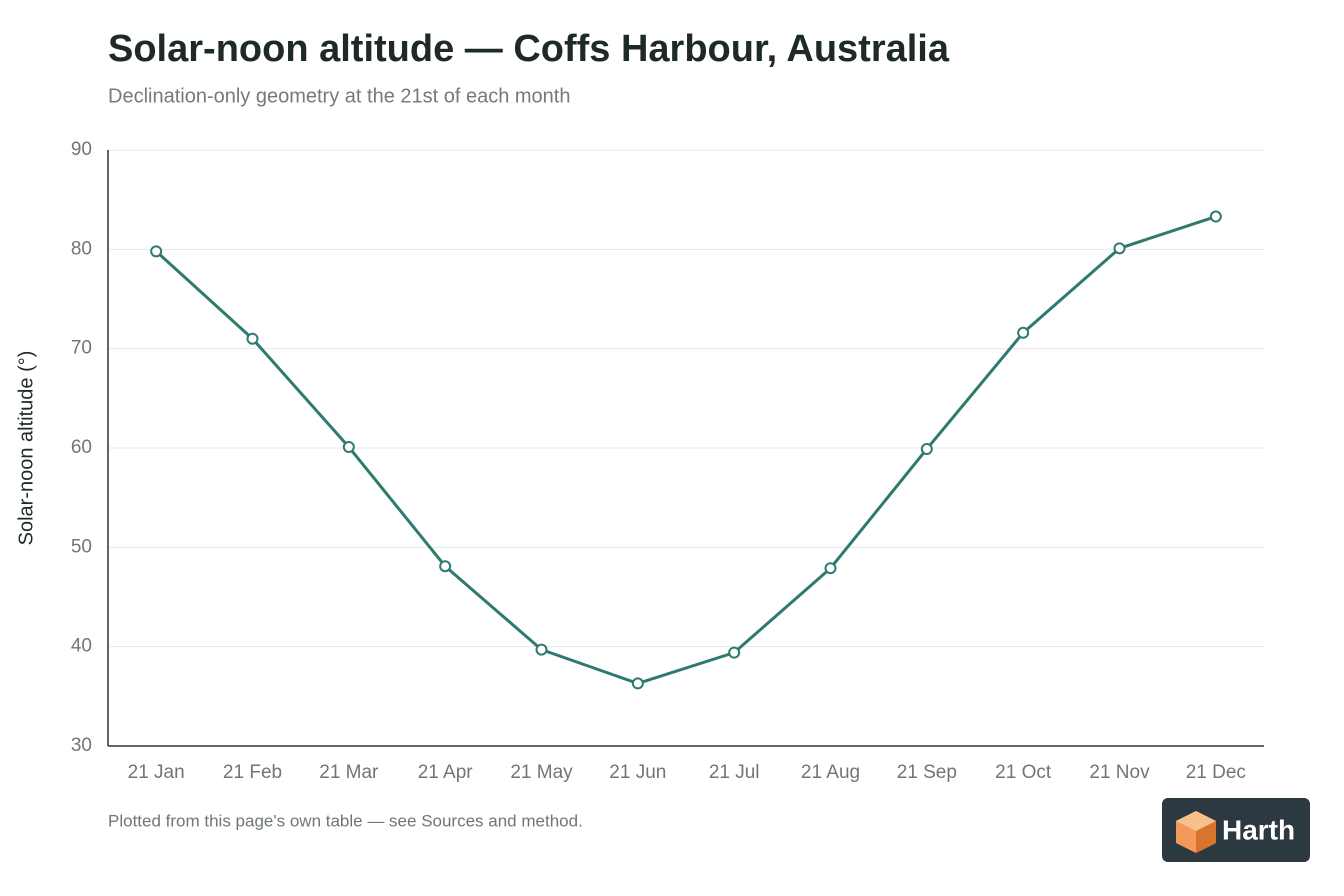 The height and width of the screenshot is (896, 1344). What do you see at coordinates (446, 772) in the screenshot?
I see `x-tick-label: 21 Apr` at bounding box center [446, 772].